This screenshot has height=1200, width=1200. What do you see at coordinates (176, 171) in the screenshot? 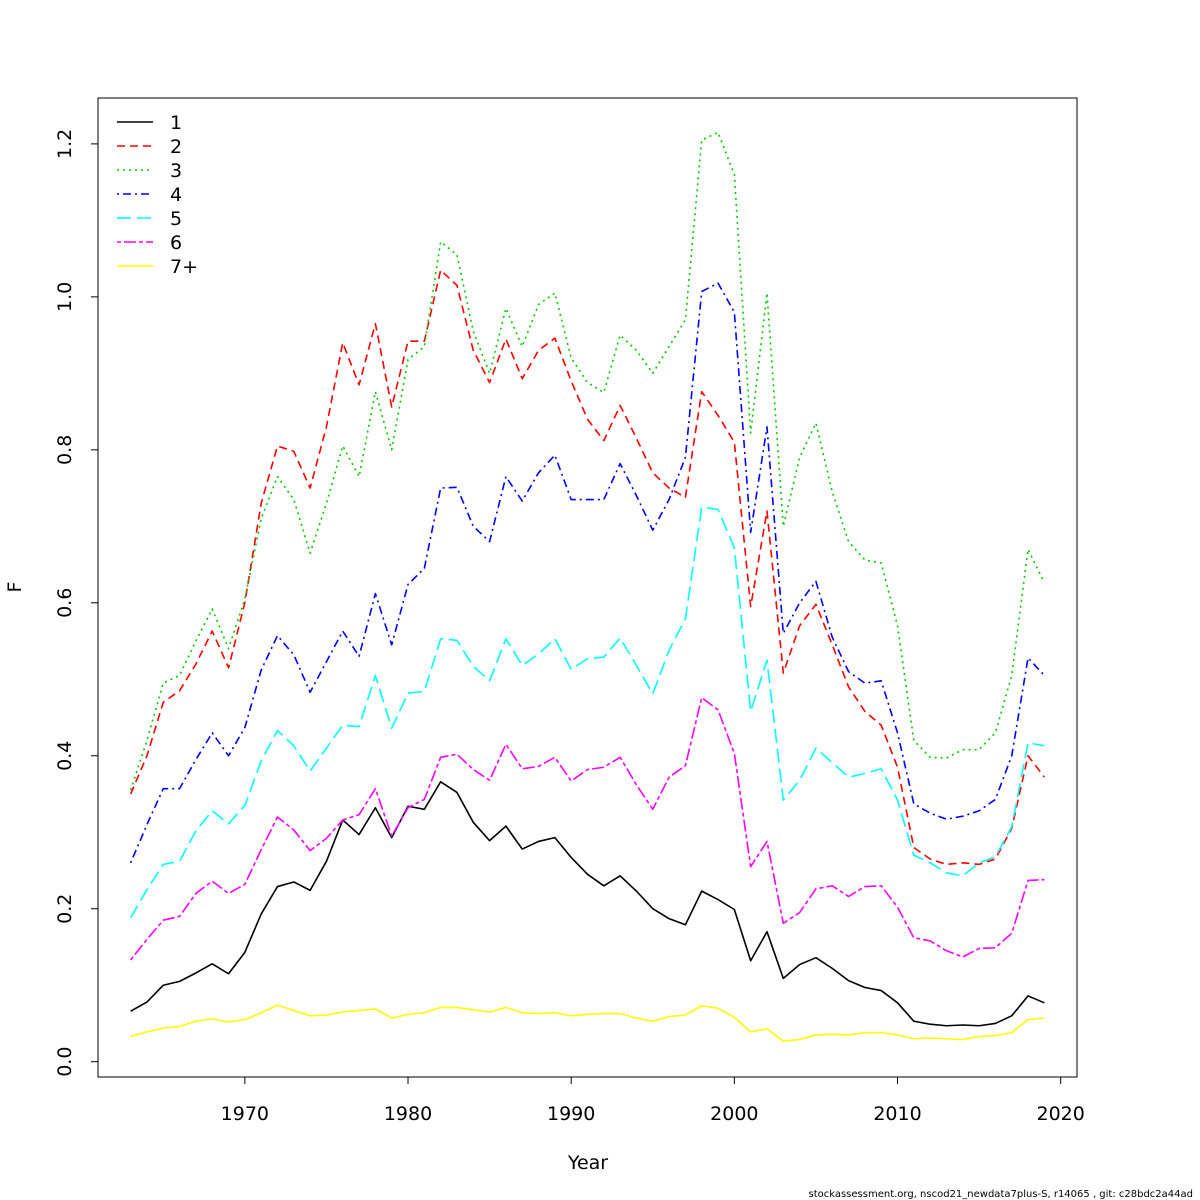
I see `legend-label-3: 3` at bounding box center [176, 171].